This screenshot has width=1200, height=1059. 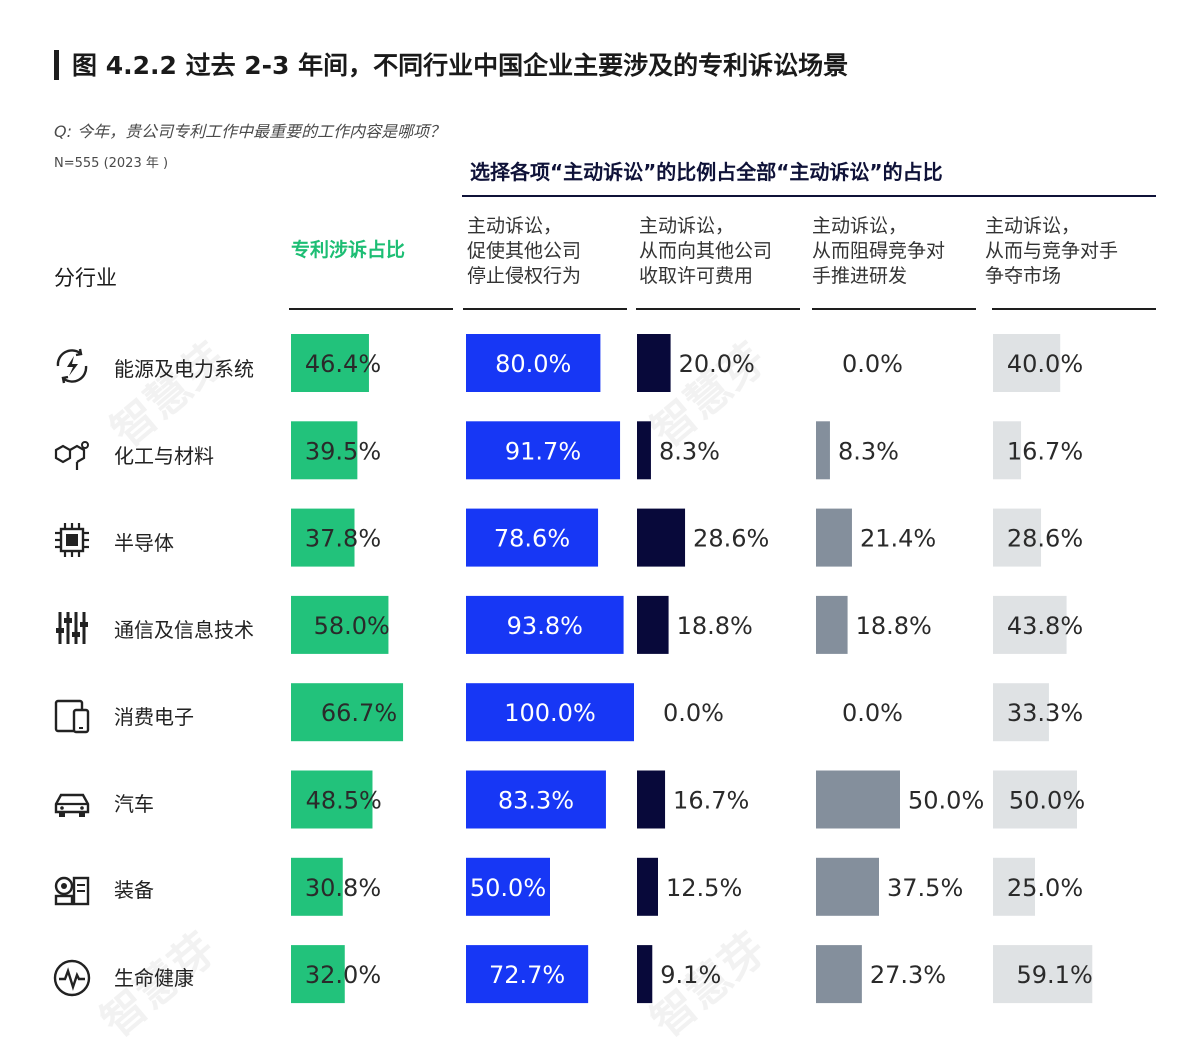 What do you see at coordinates (71, 455) in the screenshot?
I see `molecule-icon` at bounding box center [71, 455].